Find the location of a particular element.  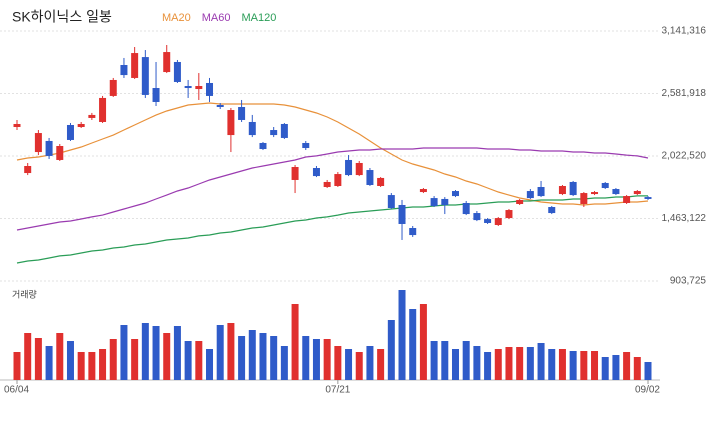

y-tick-label: 1,463,122 is located at coordinates (684, 218).